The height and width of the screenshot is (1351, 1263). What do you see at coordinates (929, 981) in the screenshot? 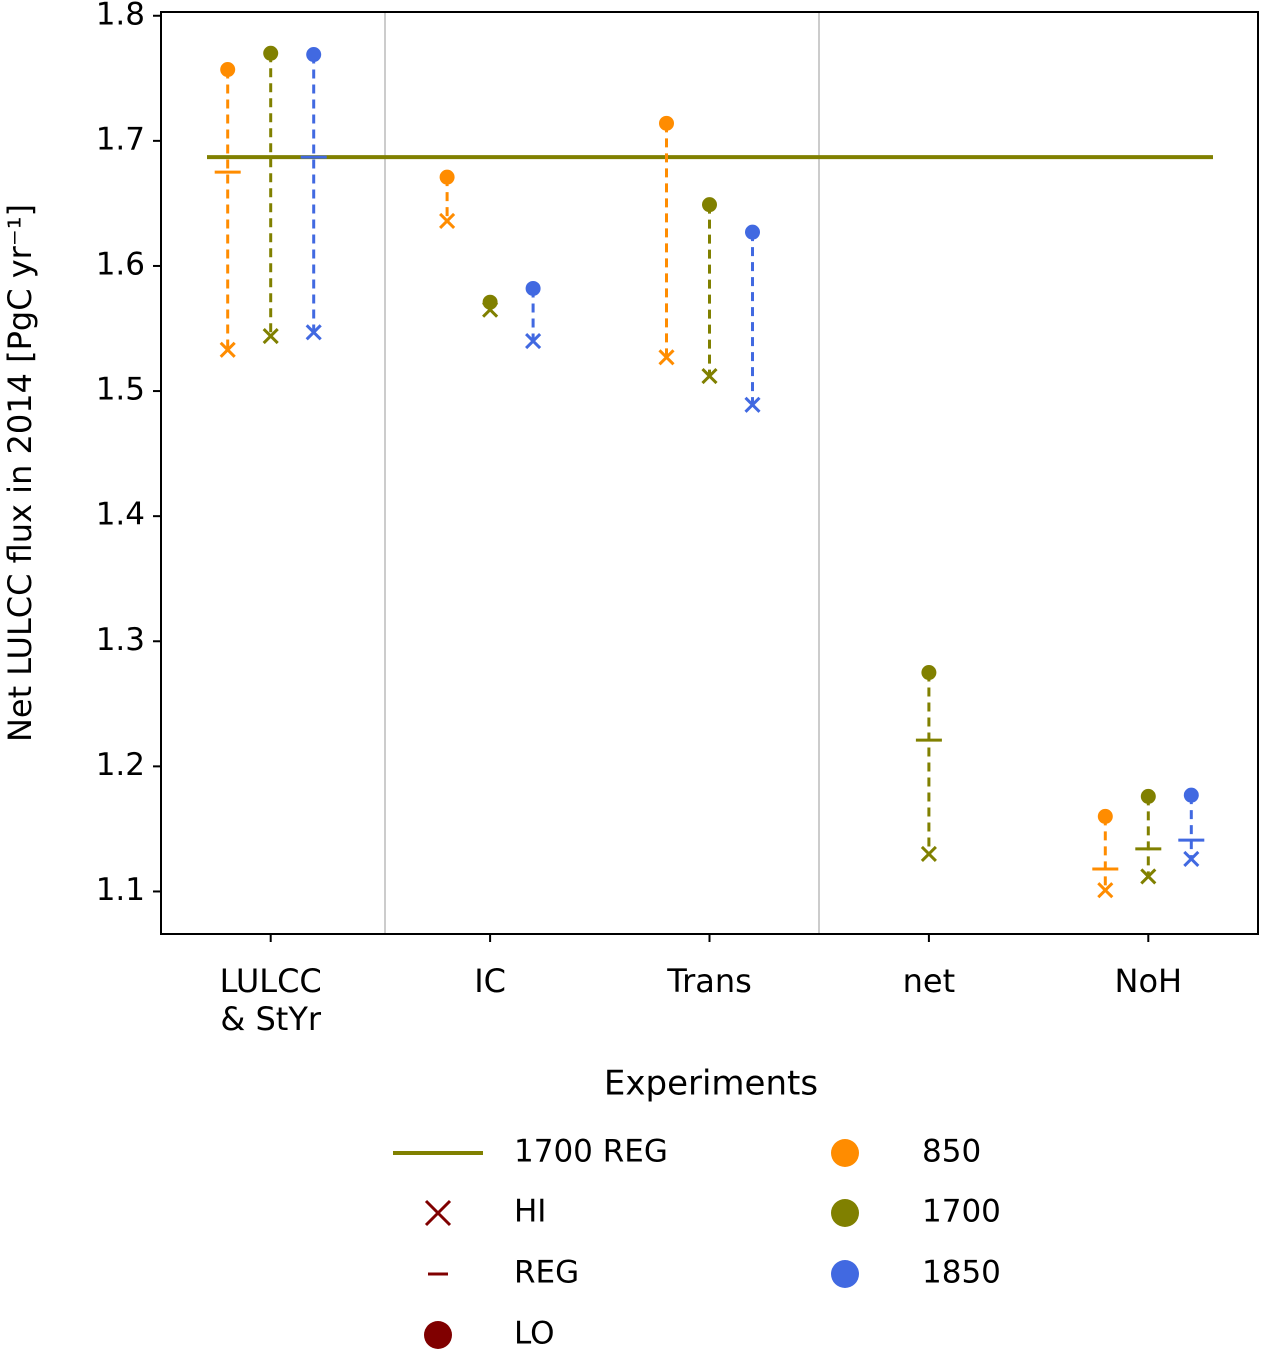
I see `x-tick-label: net` at bounding box center [929, 981].